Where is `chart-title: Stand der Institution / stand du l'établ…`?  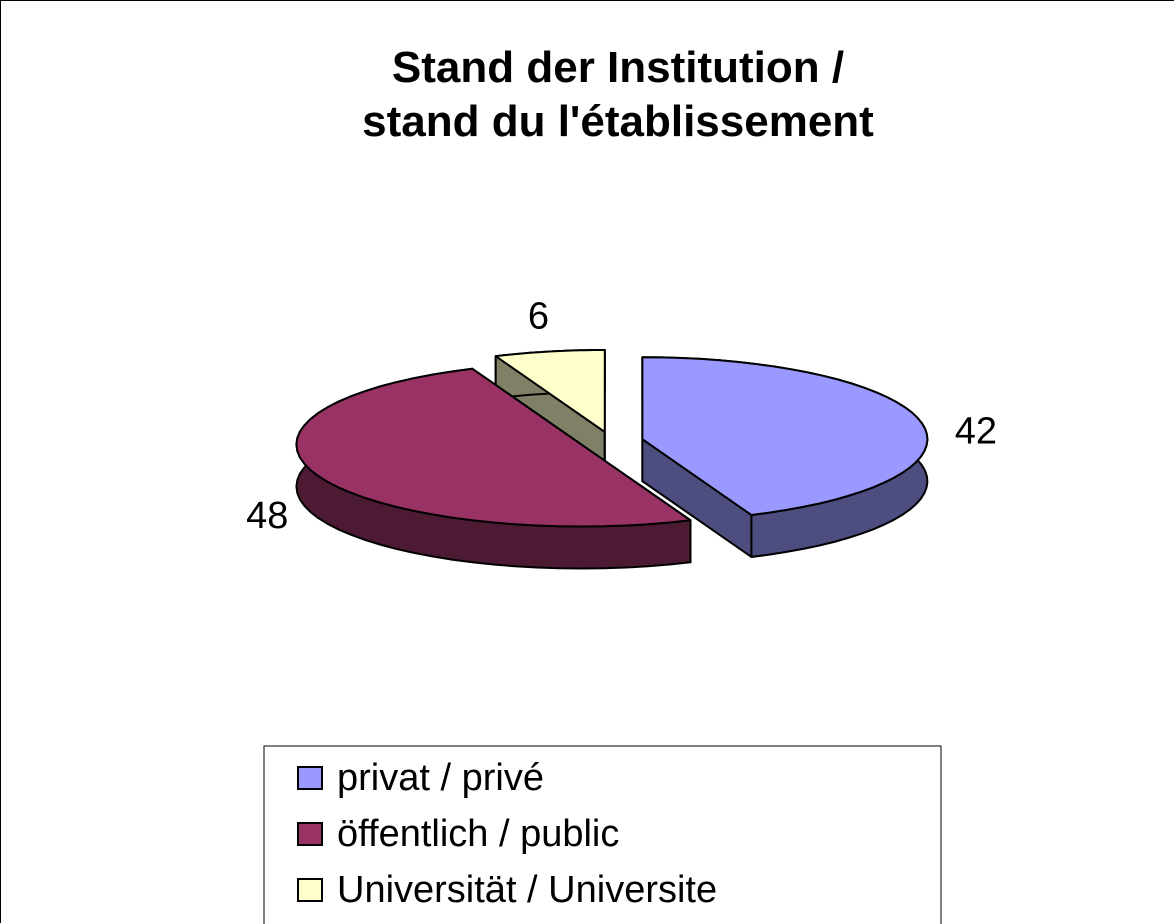 chart-title: Stand der Institution / stand du l'établ… is located at coordinates (618, 94).